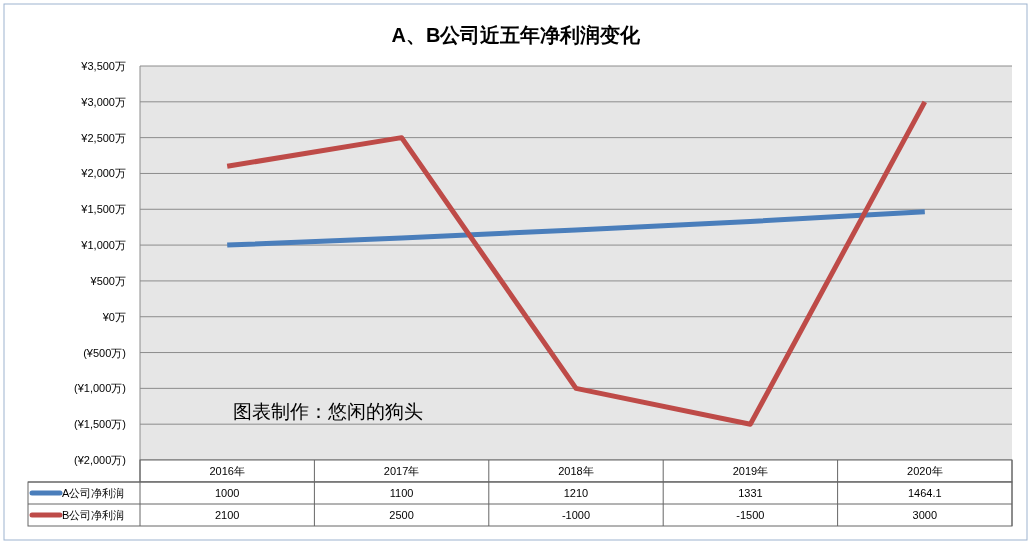 This screenshot has width=1031, height=544. Describe the element at coordinates (328, 411) in the screenshot. I see `annotation: 图表制作：悠闲的狗头` at that location.